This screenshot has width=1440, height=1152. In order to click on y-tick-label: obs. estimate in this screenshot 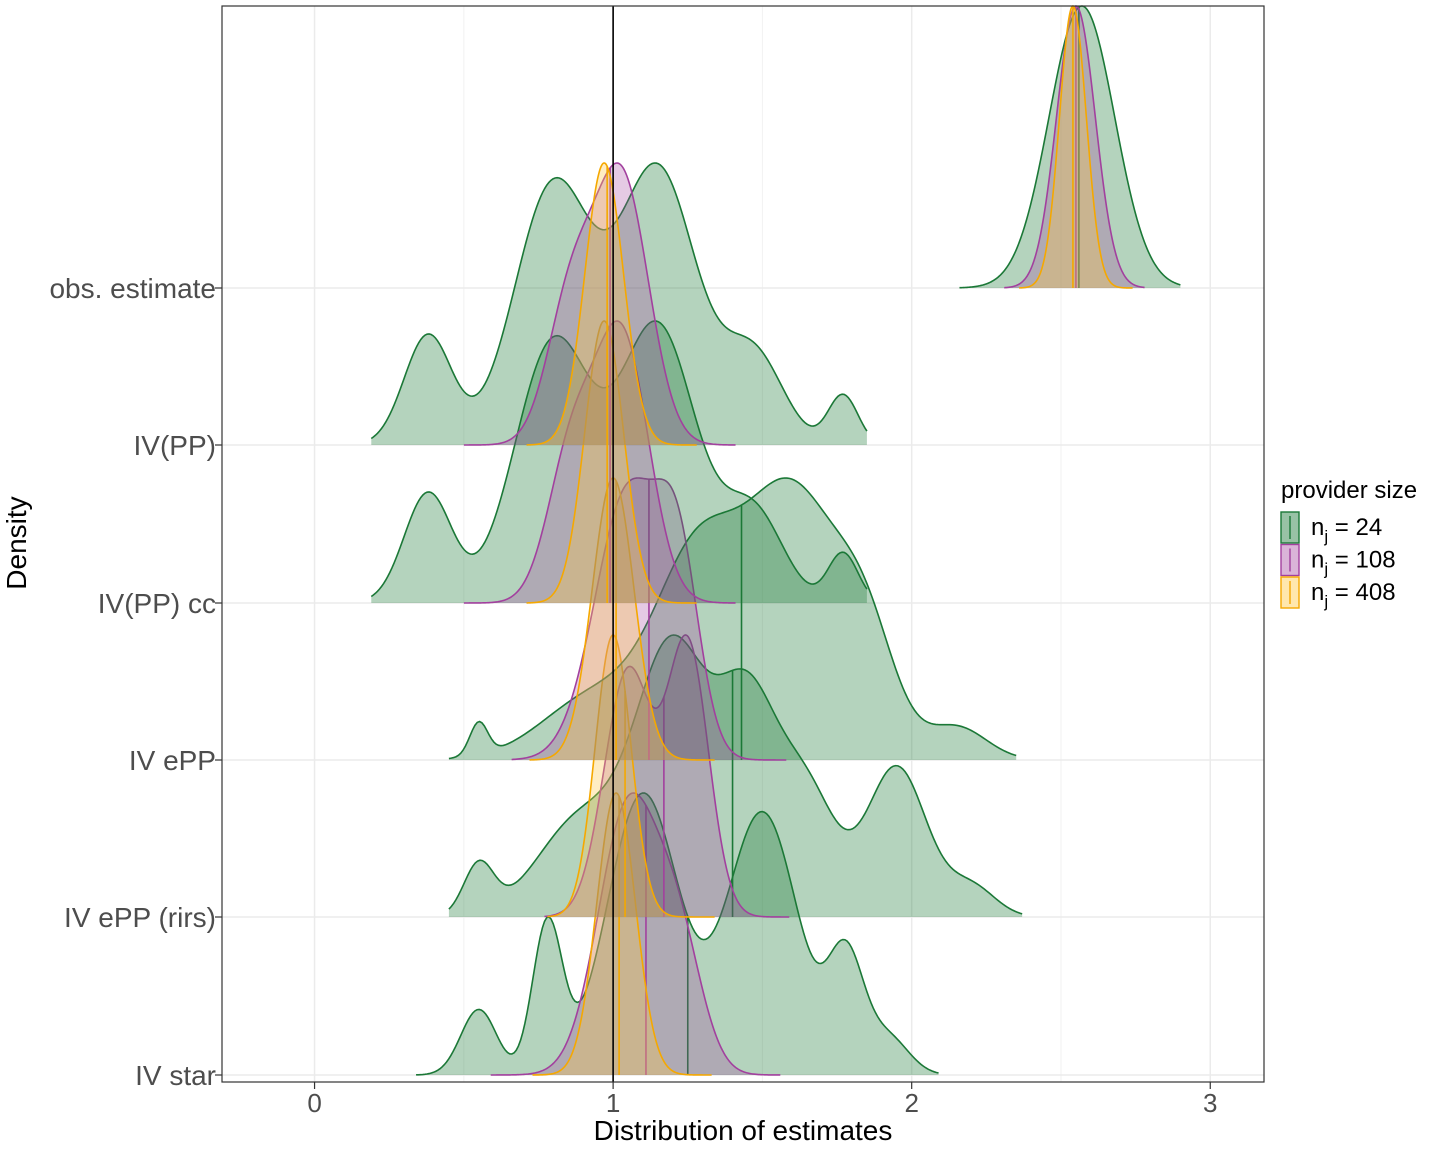, I will do `click(132, 288)`.